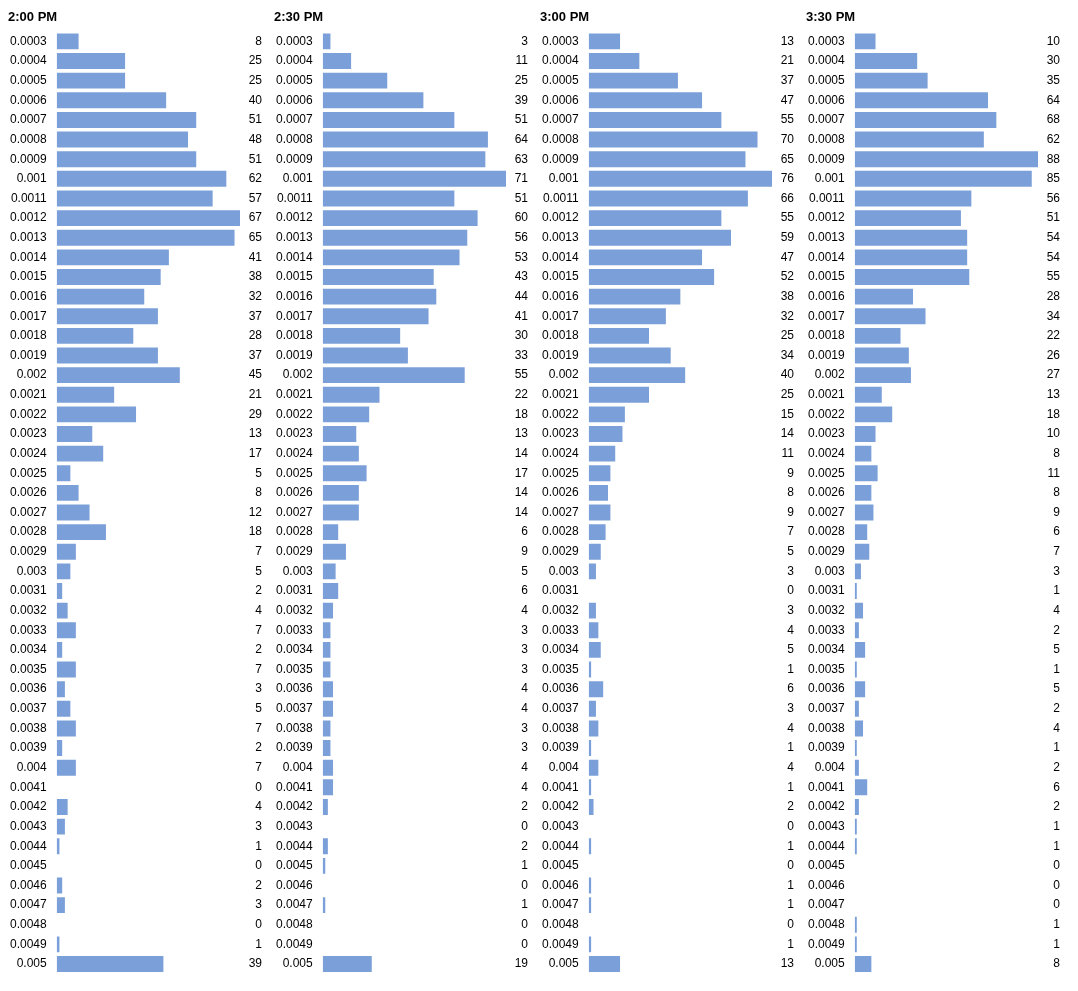  Describe the element at coordinates (29, 315) in the screenshot. I see `y-tick-label: 0.0017` at that location.